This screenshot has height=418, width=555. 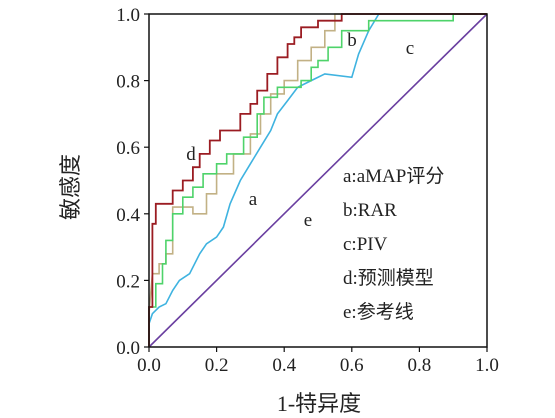 I want to click on curve-label-e: e, so click(x=308, y=220).